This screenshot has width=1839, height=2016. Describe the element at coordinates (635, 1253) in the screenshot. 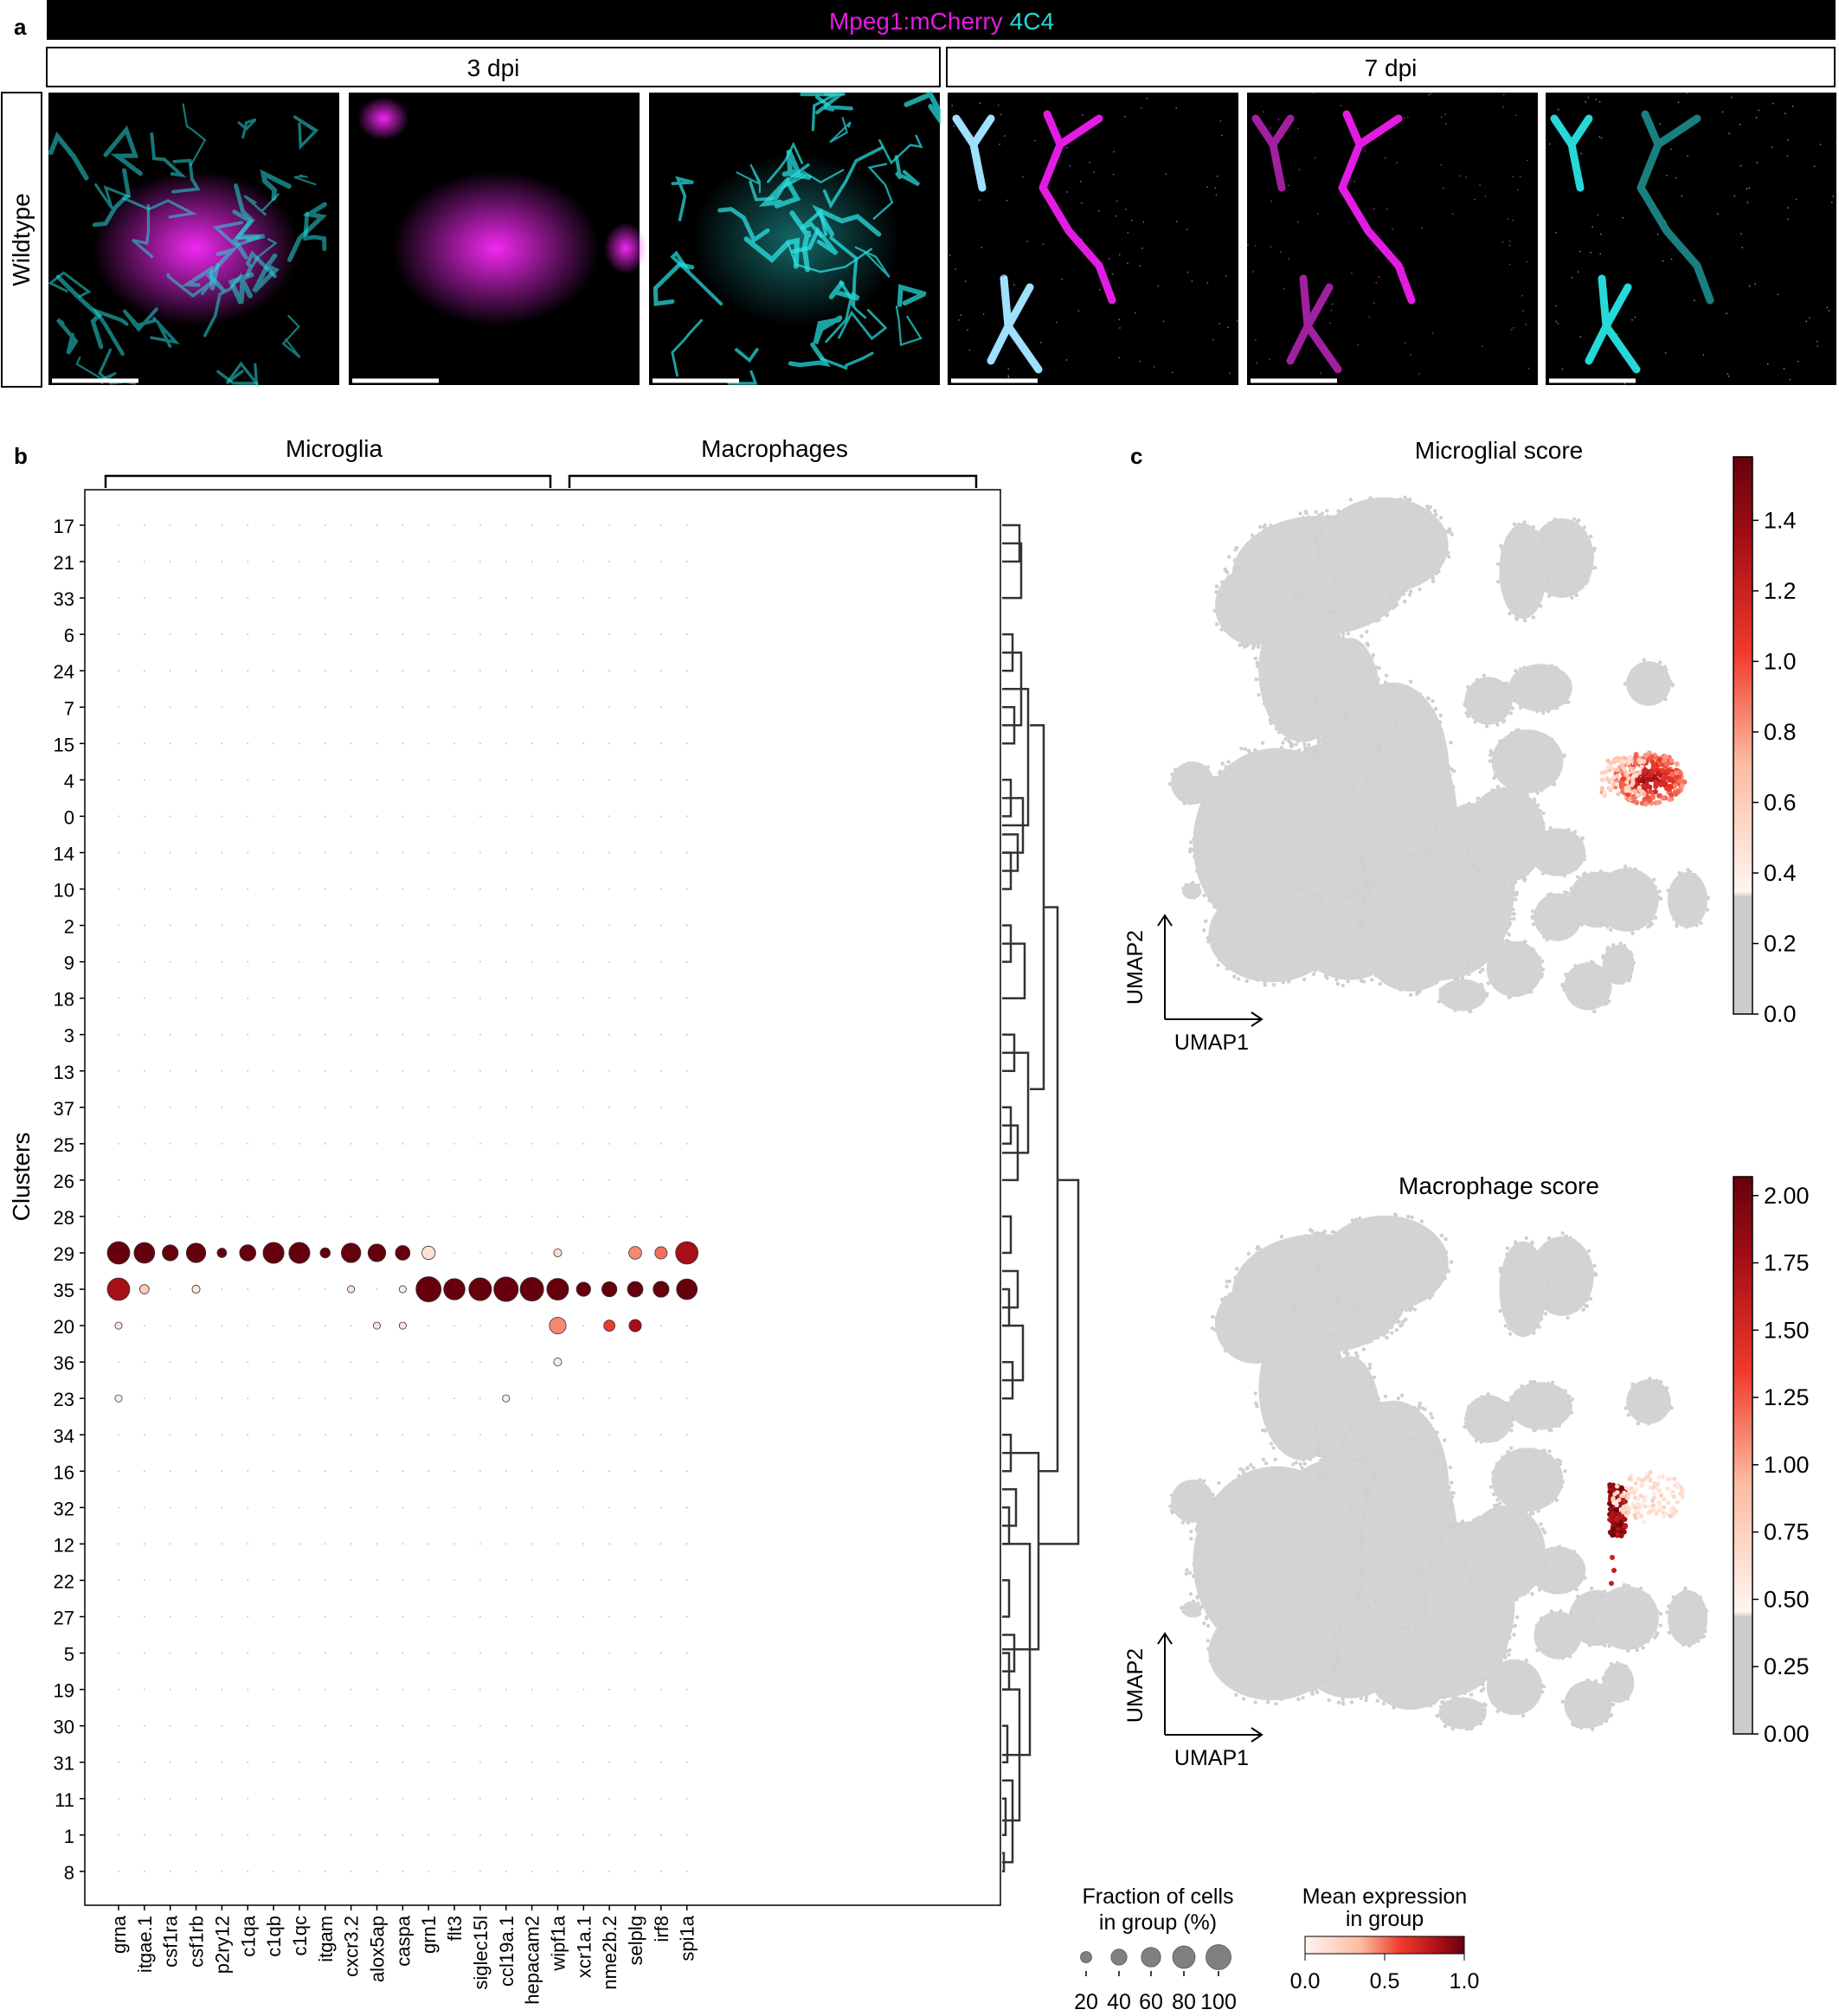

I see `dot-29-selplg` at that location.